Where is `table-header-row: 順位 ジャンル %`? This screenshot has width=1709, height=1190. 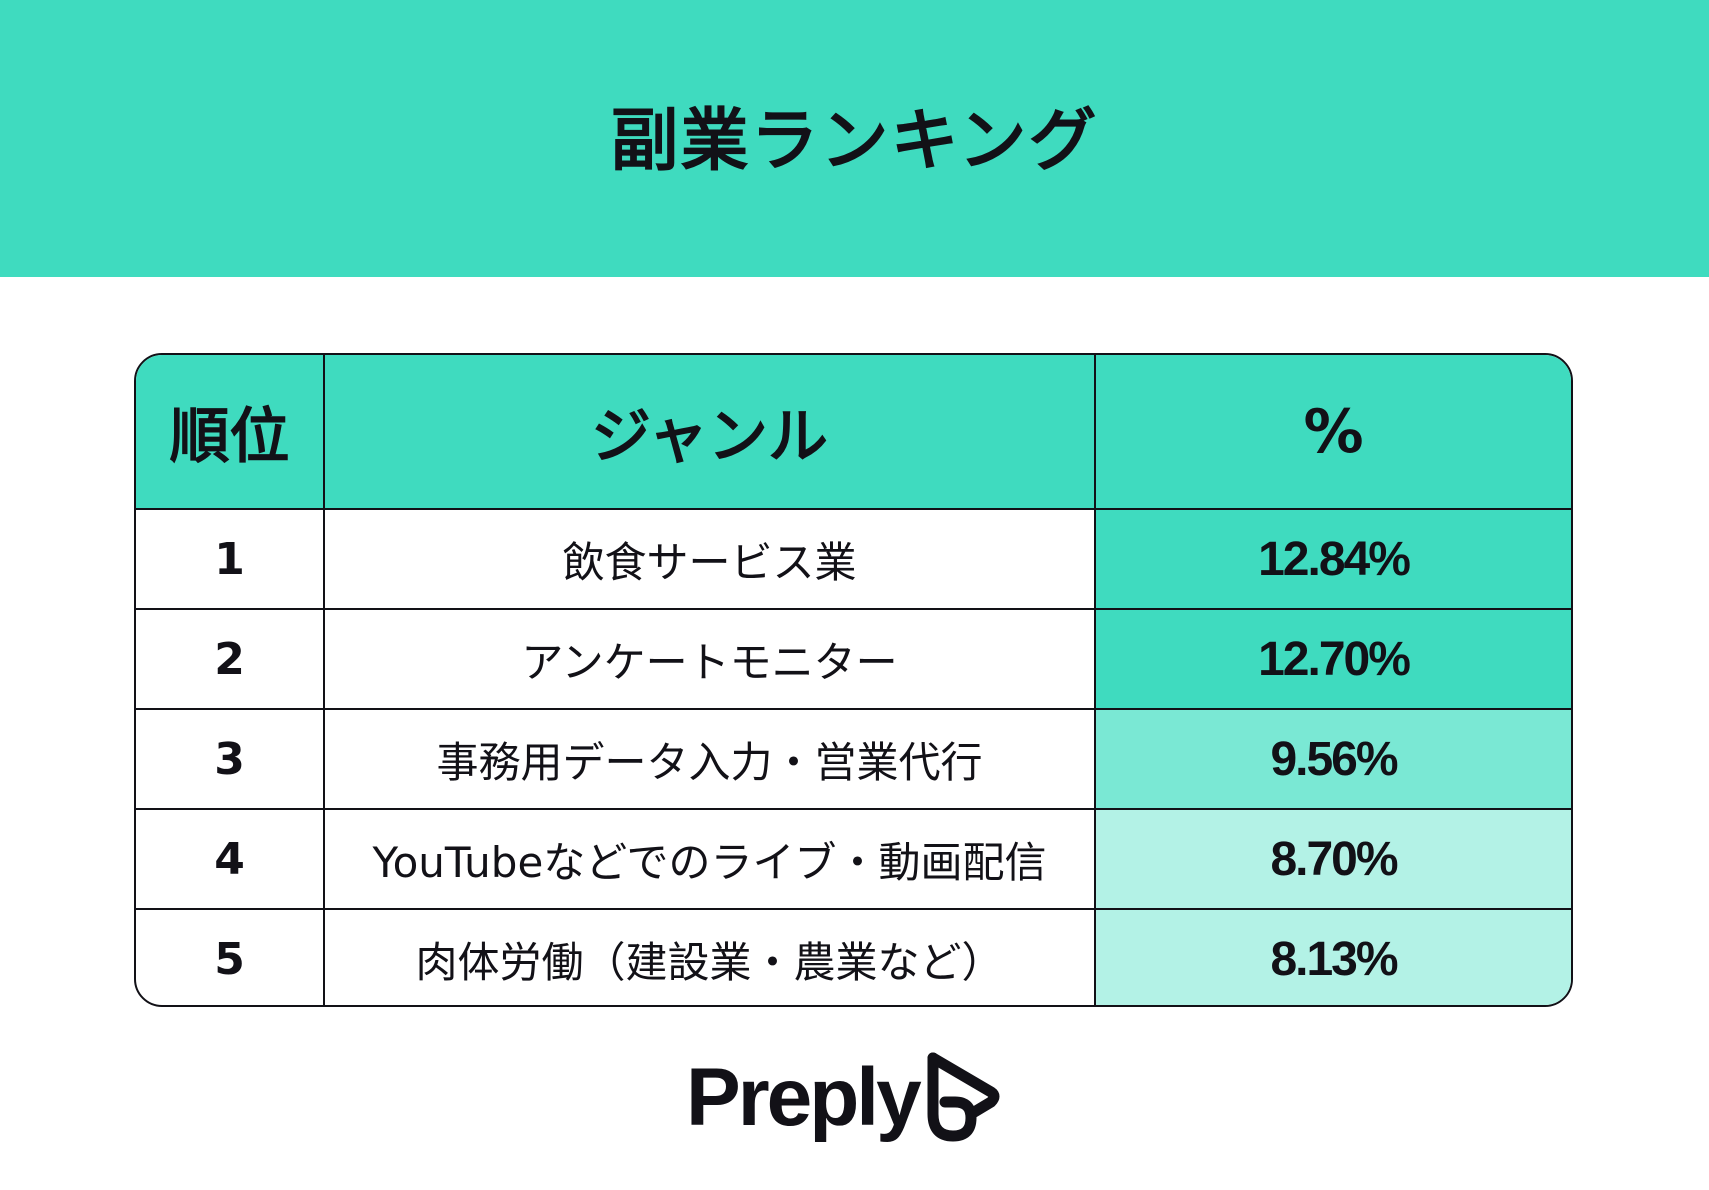
table-header-row: 順位 ジャンル % is located at coordinates (853, 432).